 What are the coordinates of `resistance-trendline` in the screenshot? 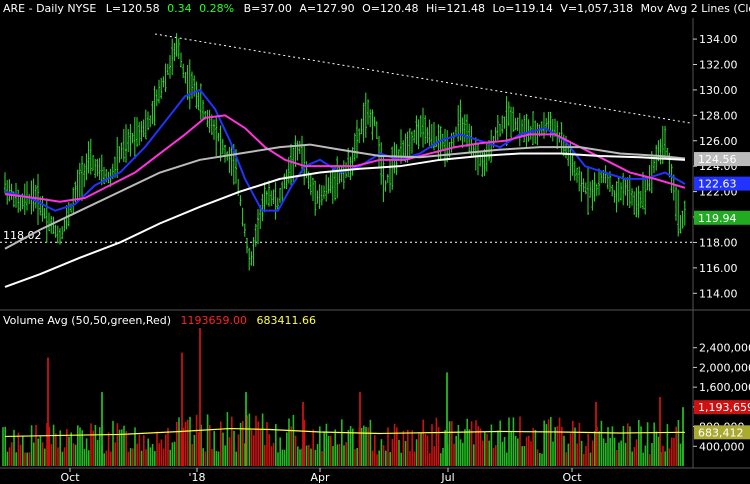 It's located at (422, 78).